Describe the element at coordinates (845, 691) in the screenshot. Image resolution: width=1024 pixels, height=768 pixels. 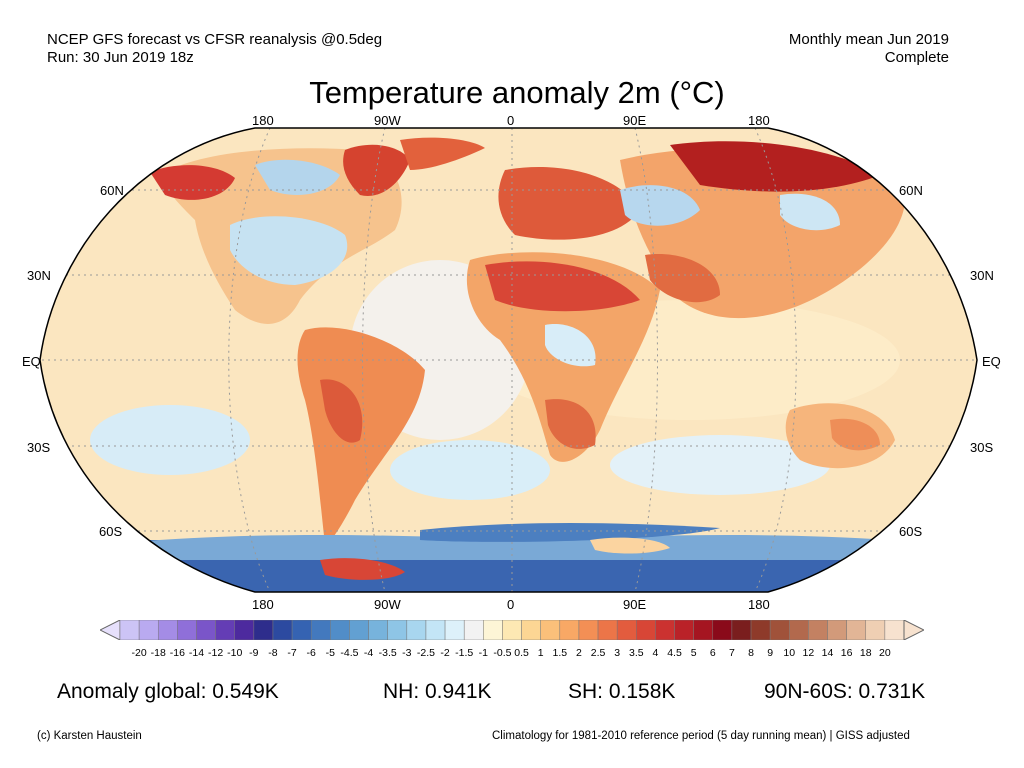
I see `stat-arctic: 90N-60S: 0.731K` at that location.